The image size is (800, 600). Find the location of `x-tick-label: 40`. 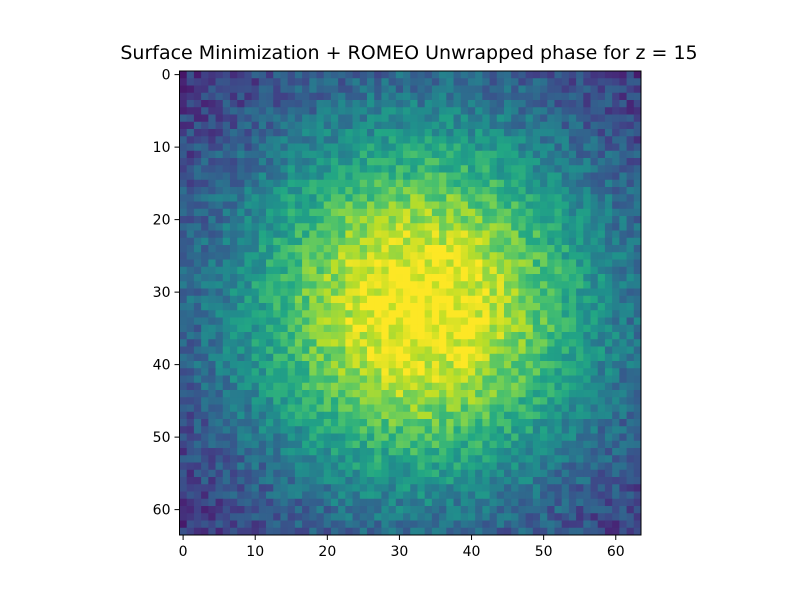

x-tick-label: 40 is located at coordinates (472, 552).